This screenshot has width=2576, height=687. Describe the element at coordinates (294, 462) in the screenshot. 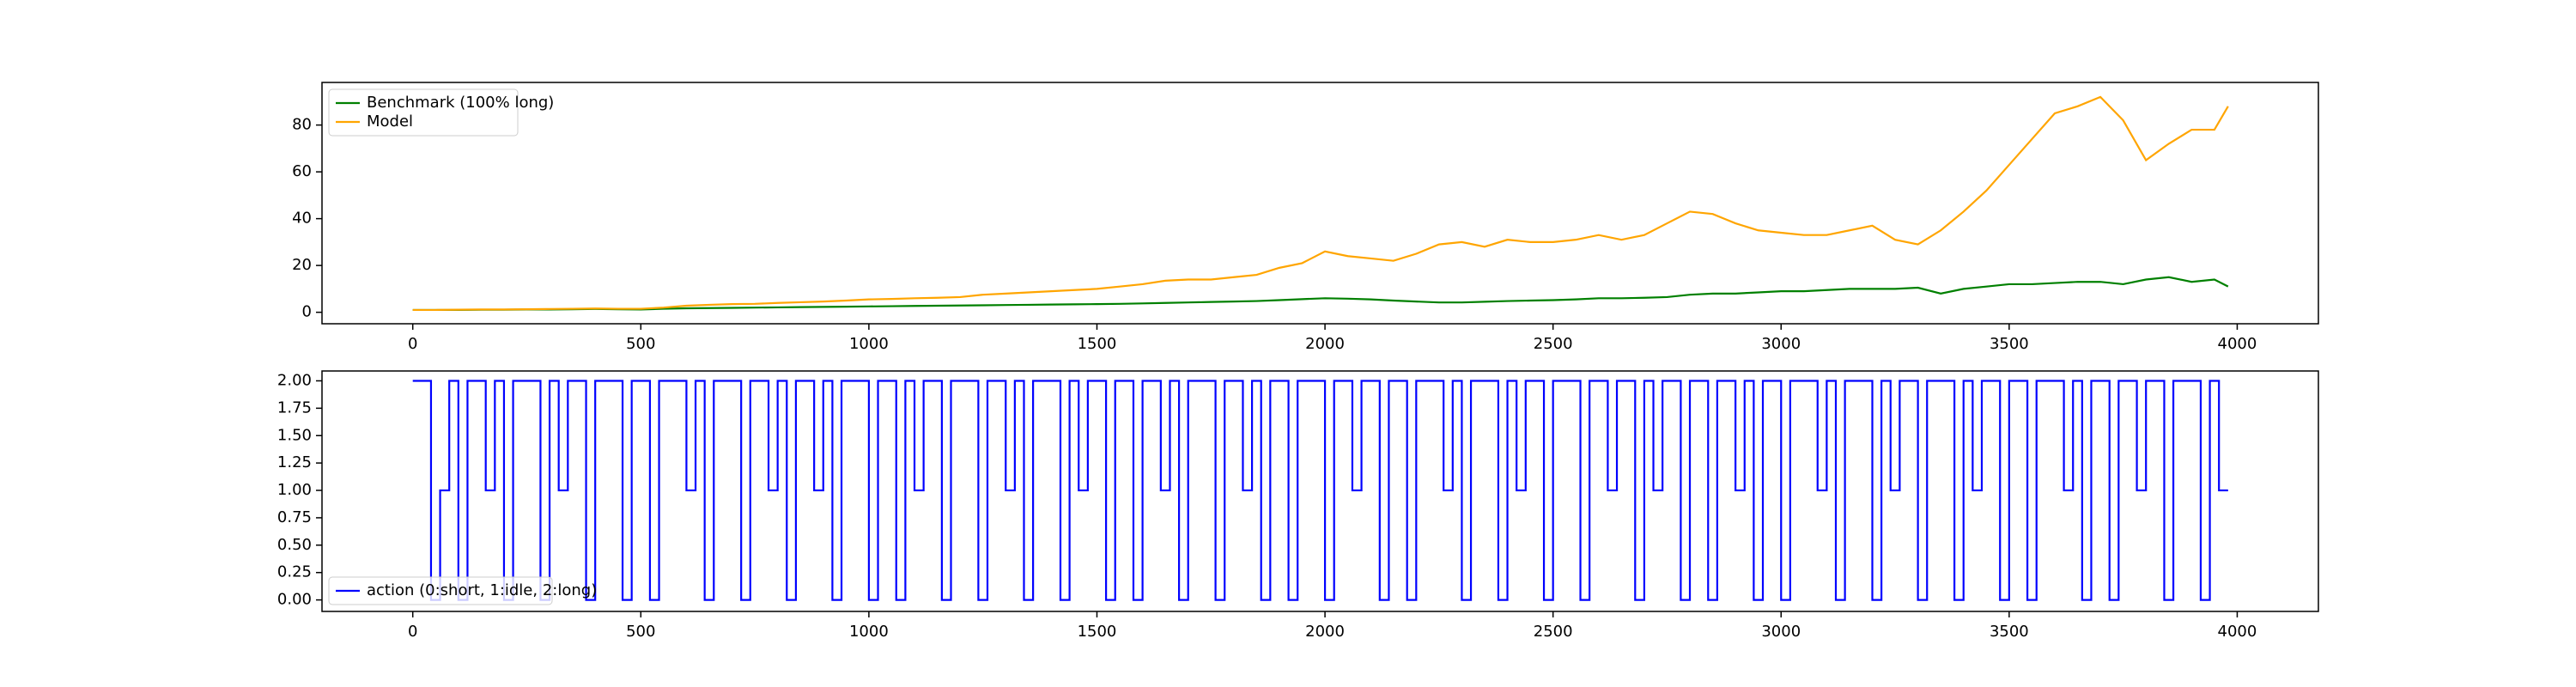

I see `y-tick-label: 1.25` at that location.